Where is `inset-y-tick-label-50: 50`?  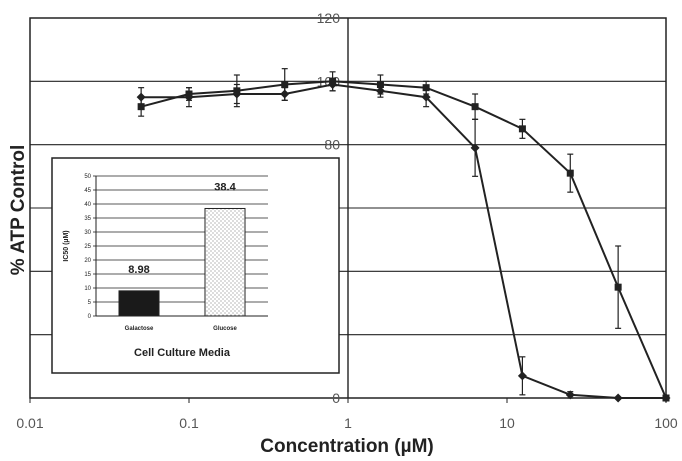 inset-y-tick-label-50: 50 is located at coordinates (87, 177).